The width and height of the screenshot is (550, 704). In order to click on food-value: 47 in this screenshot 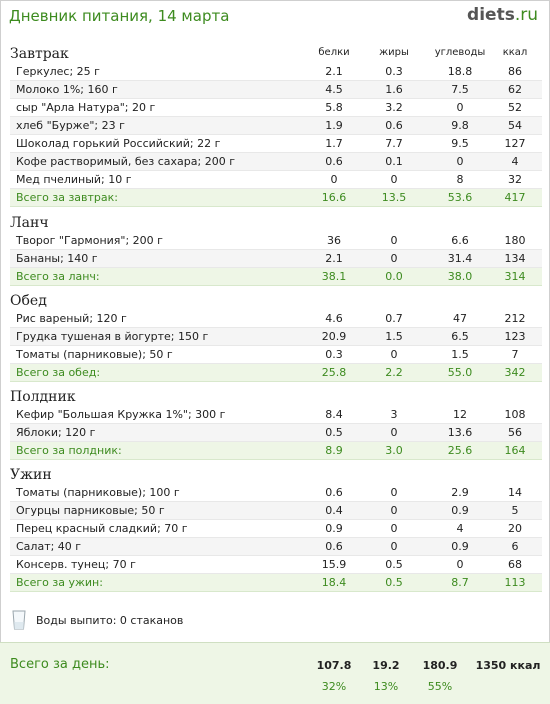, I will do `click(460, 318)`.